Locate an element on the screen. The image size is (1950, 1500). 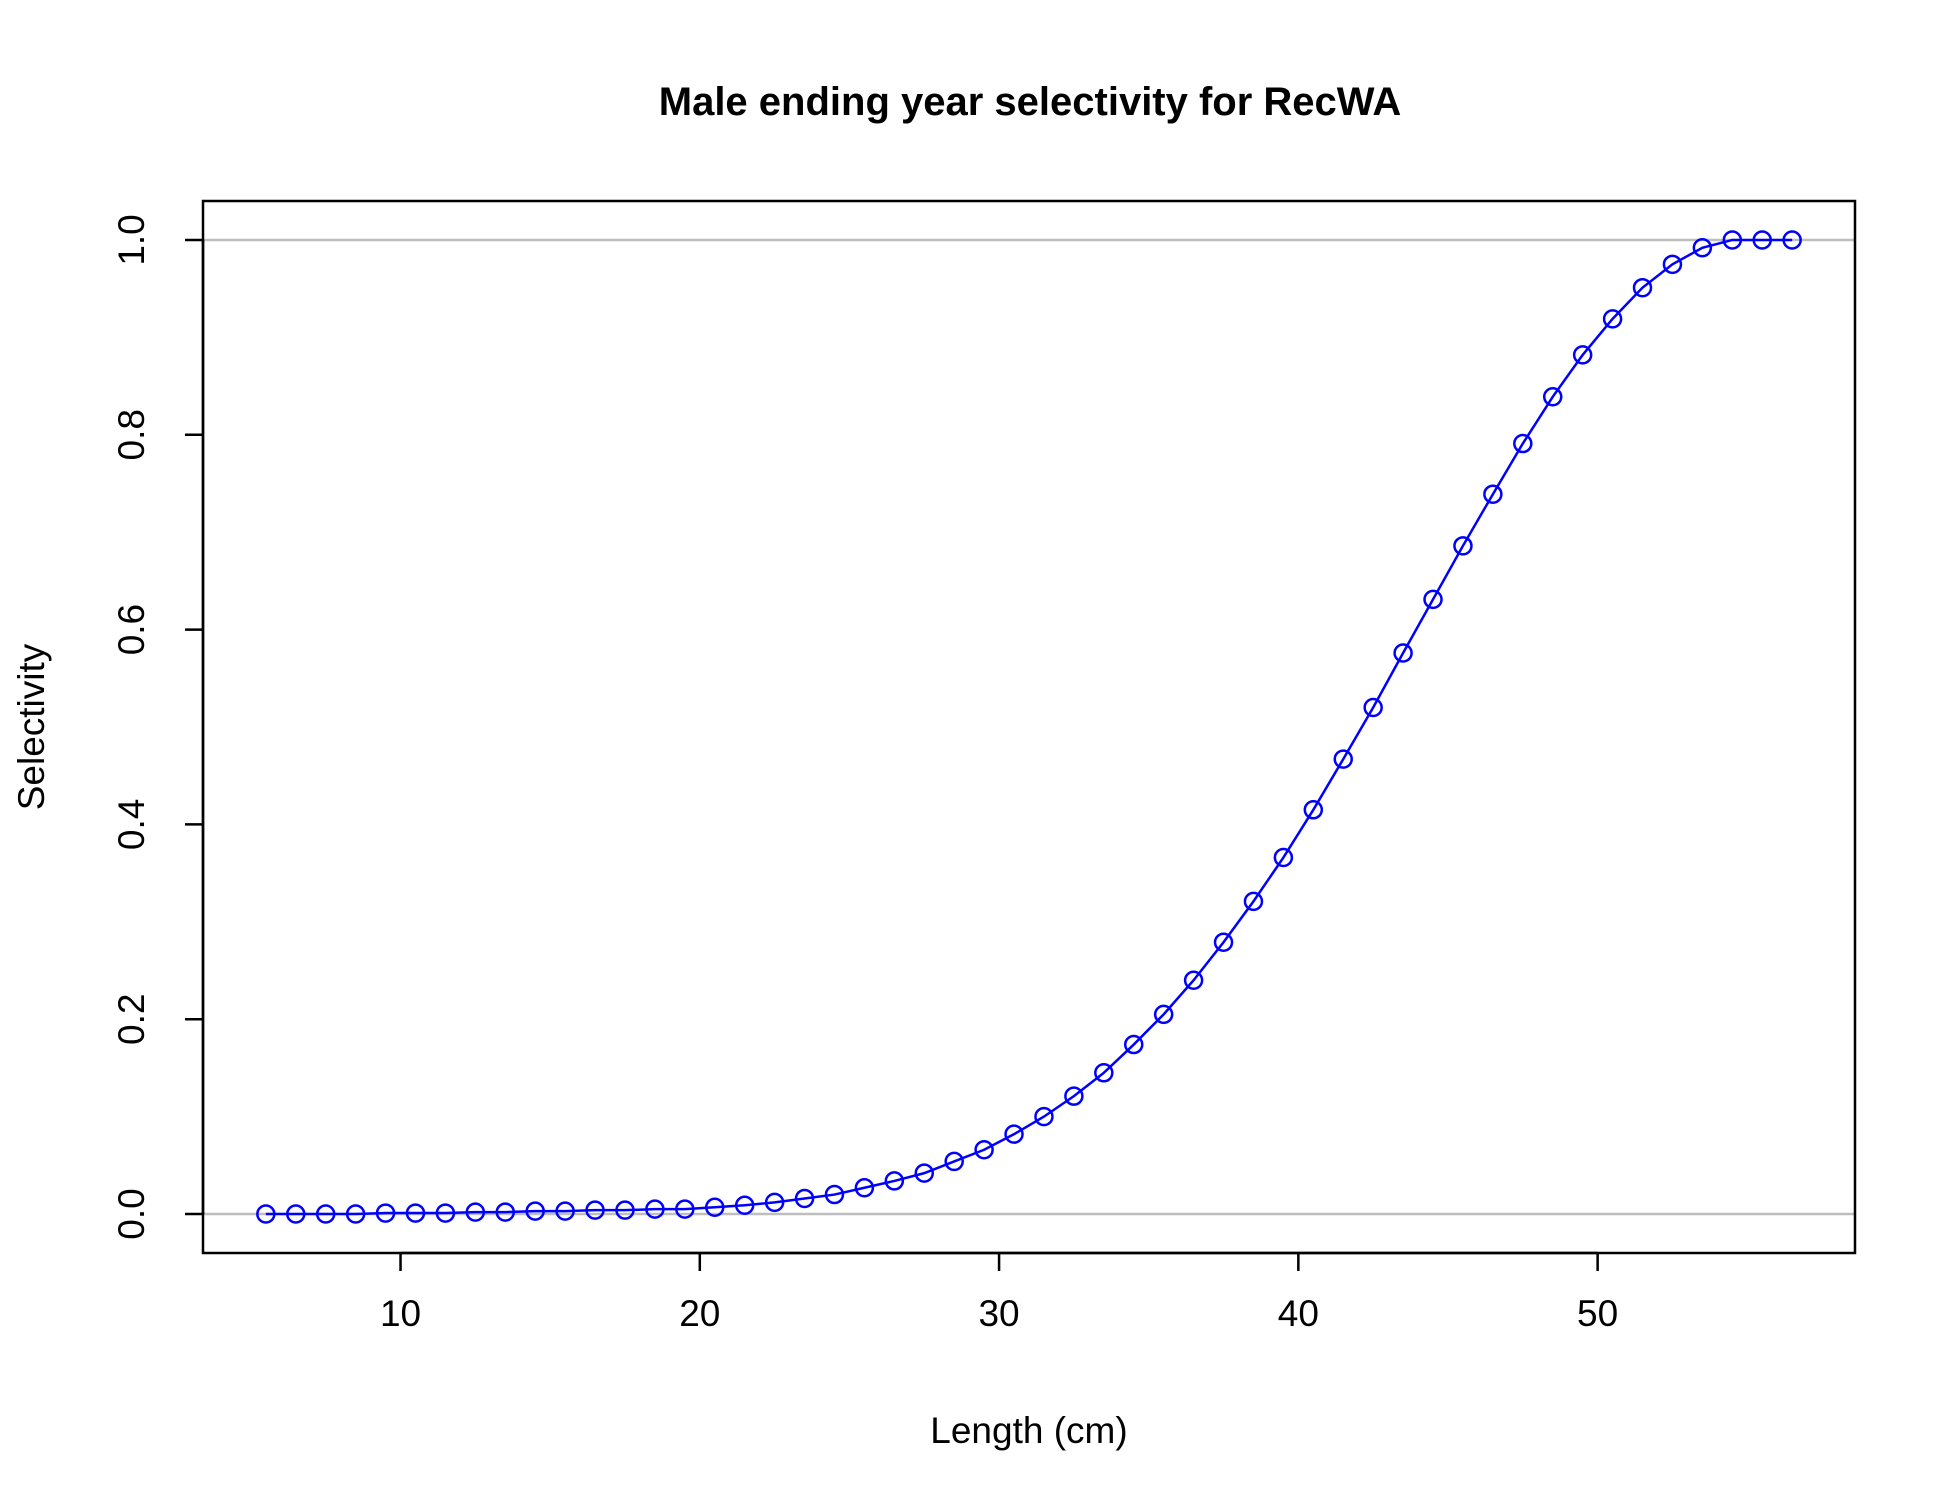
y-axis-label: Selectivity is located at coordinates (31, 726).